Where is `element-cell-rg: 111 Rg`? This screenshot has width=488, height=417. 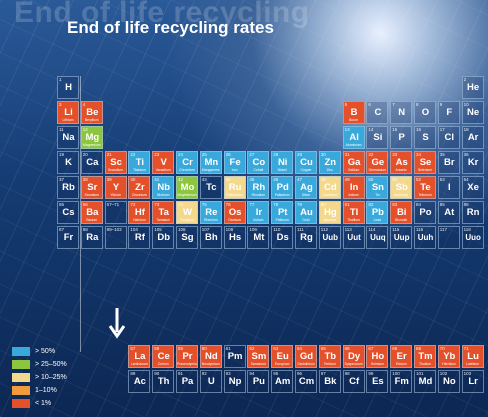 element-cell-rg: 111 Rg is located at coordinates (306, 237).